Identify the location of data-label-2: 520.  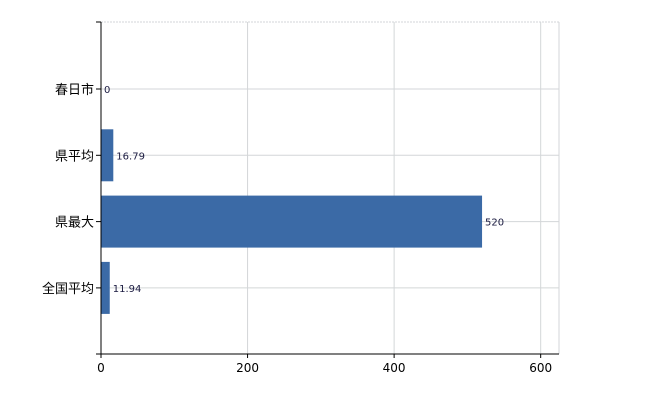
(494, 223).